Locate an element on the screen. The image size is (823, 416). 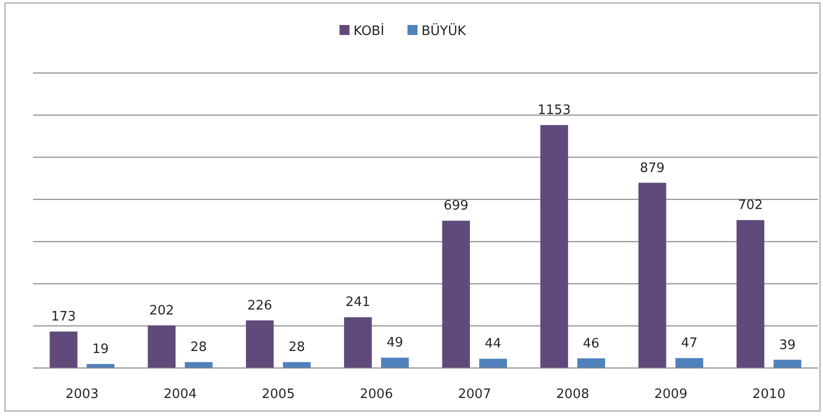
data-label: 699 is located at coordinates (456, 206).